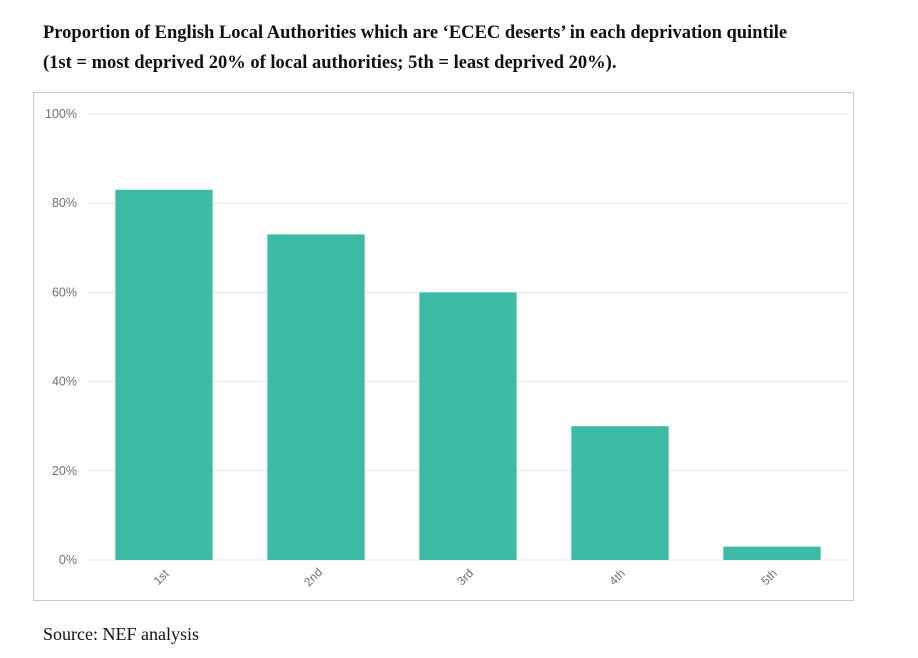 This screenshot has height=658, width=918. Describe the element at coordinates (316, 397) in the screenshot. I see `bar-2nd` at that location.